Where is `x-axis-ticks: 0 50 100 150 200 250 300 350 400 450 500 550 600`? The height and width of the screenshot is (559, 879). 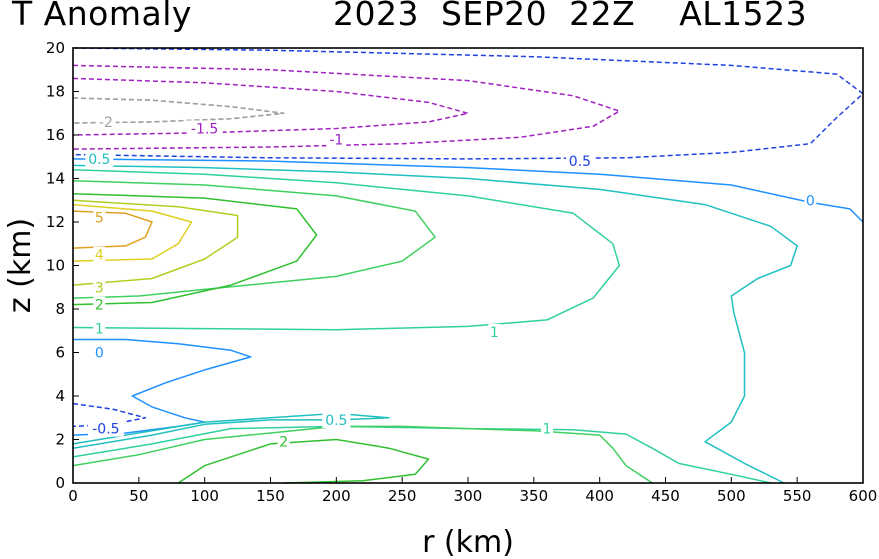
x-axis-ticks: 0 50 100 150 200 250 300 350 400 450 500 550 600 is located at coordinates (472, 491).